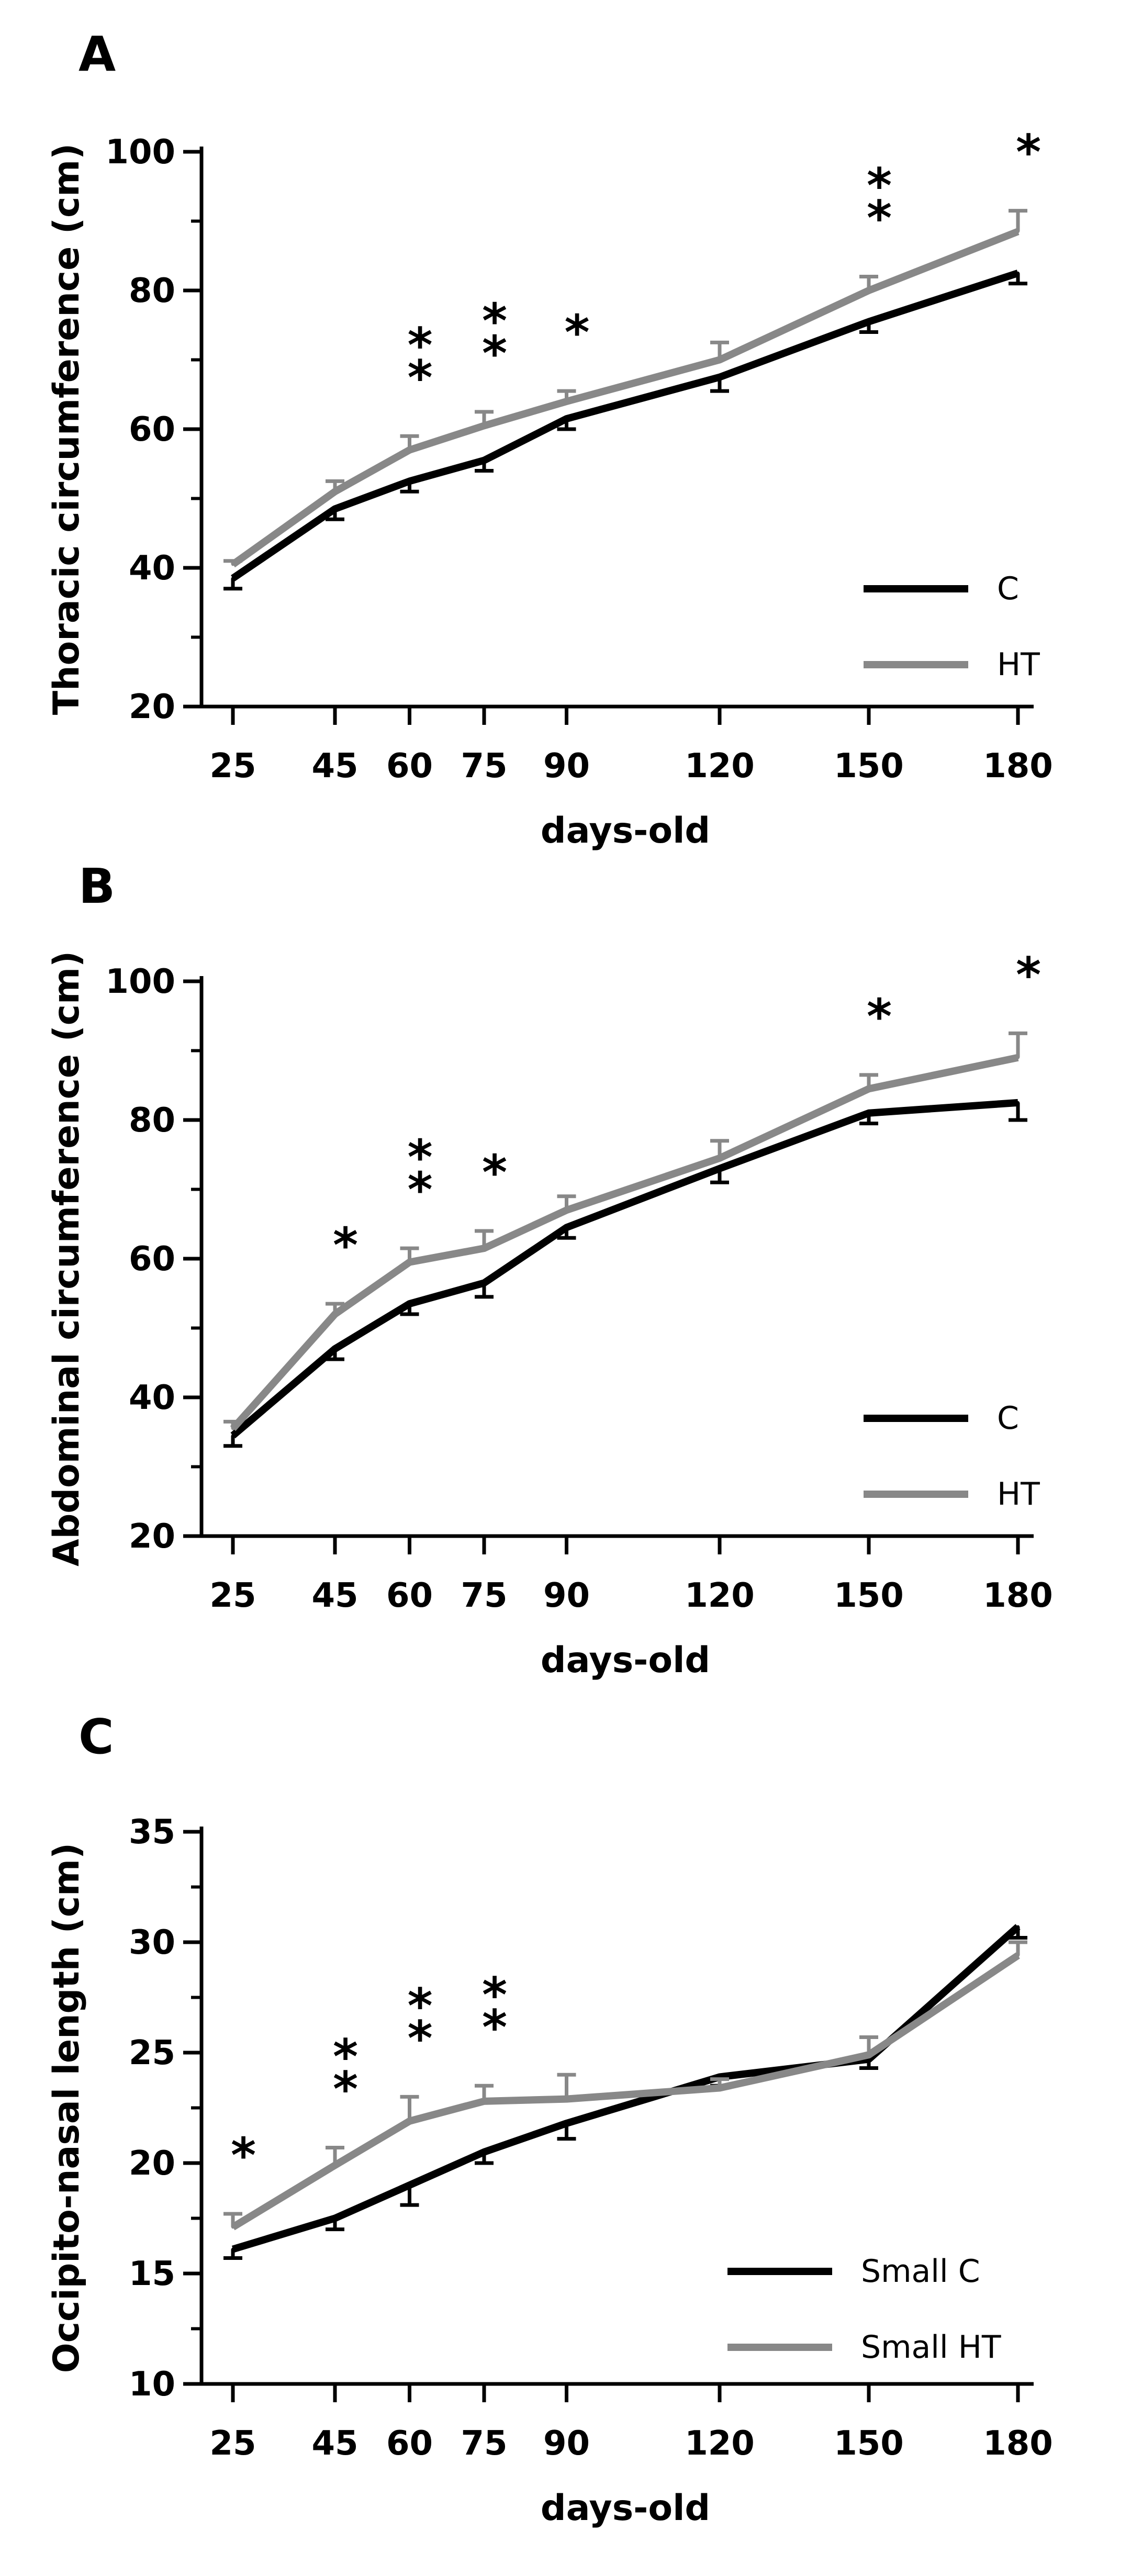 This screenshot has width=1131, height=2576. Describe the element at coordinates (920, 2271) in the screenshot. I see `legend-label: Small C` at that location.